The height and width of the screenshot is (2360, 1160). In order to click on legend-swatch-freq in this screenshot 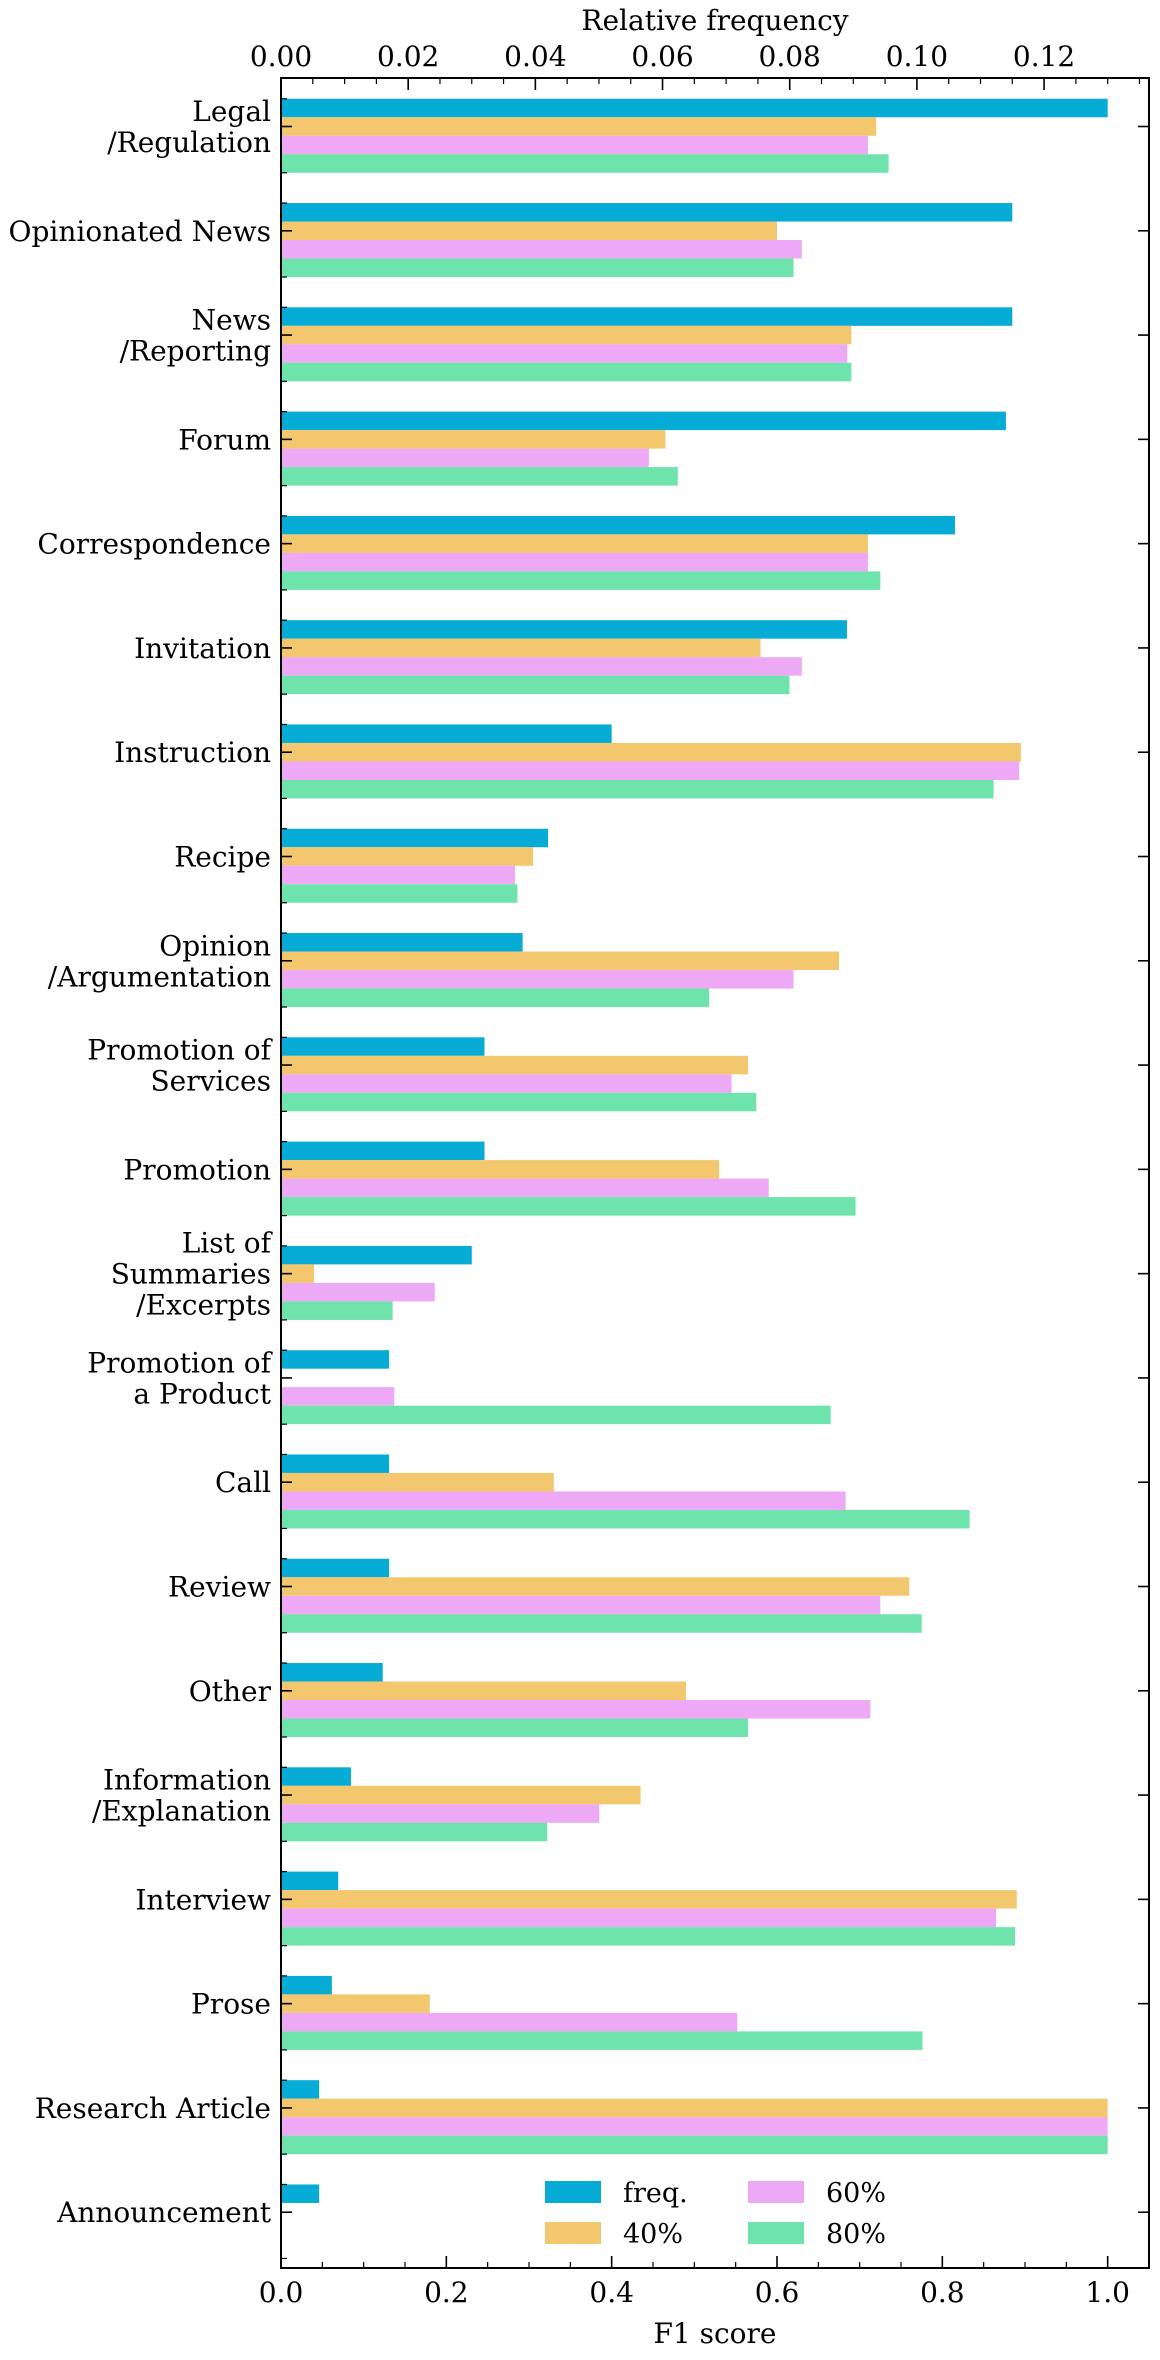, I will do `click(573, 2192)`.